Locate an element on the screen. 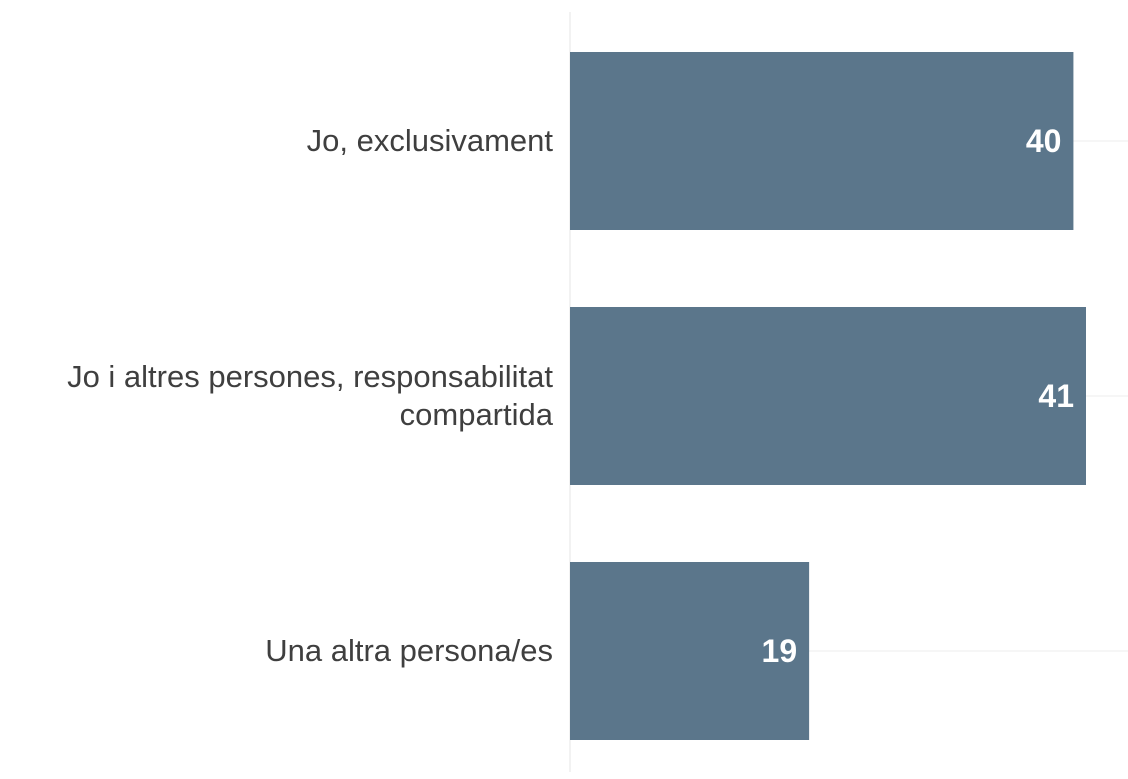 Image resolution: width=1128 pixels, height=779 pixels. value-label: 41 is located at coordinates (1056, 396).